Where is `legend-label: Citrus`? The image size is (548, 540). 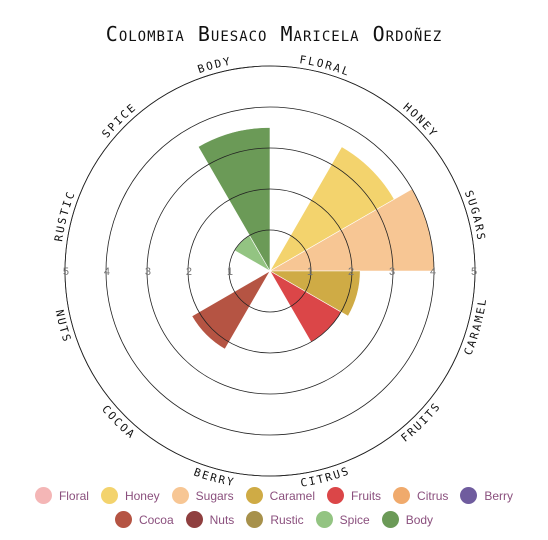
legend-label: Citrus is located at coordinates (433, 495).